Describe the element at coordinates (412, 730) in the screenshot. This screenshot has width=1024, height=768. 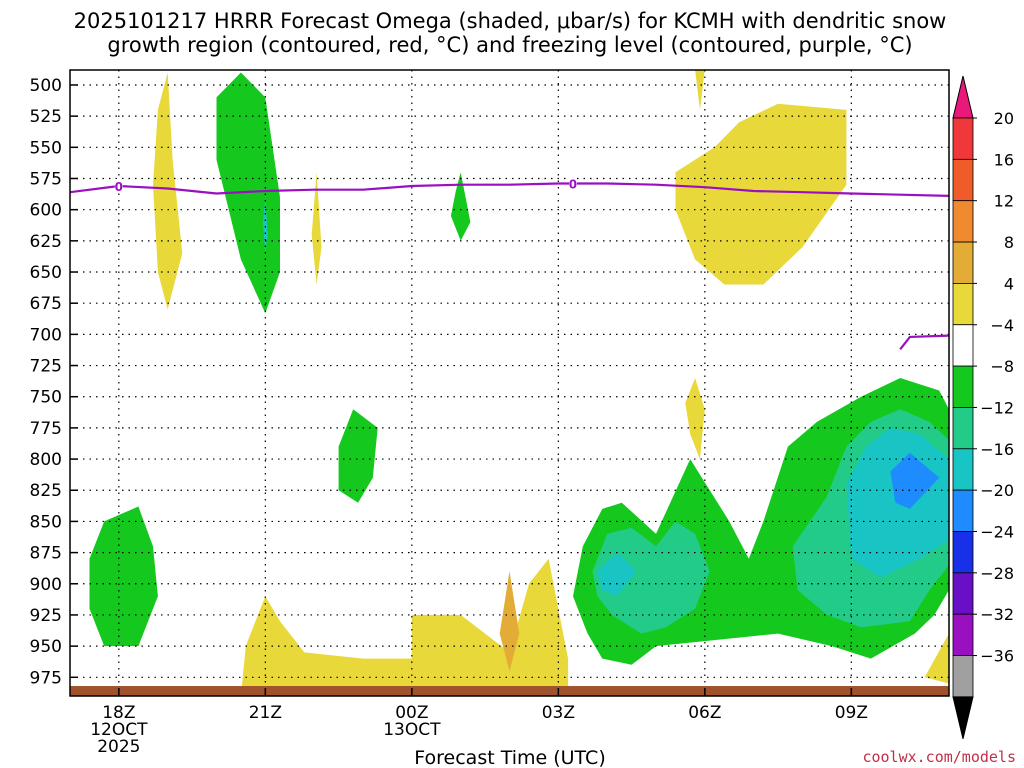
I see `x-tick-label-24-1: 13OCT` at that location.